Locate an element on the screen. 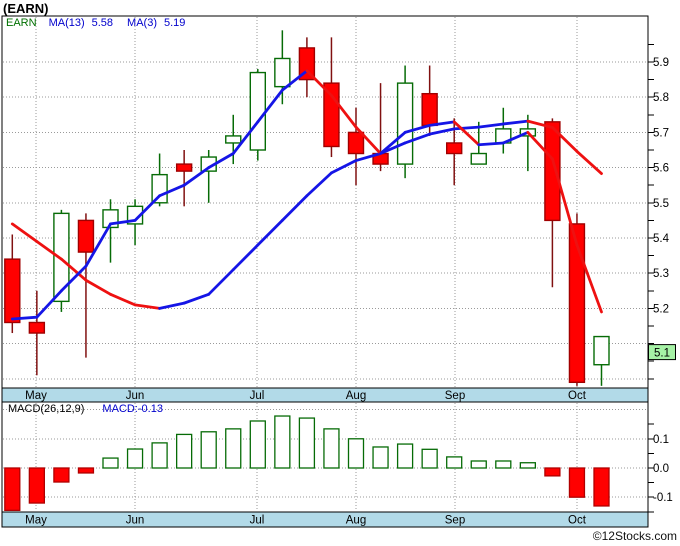  page-title: (EARN) is located at coordinates (26, 8).